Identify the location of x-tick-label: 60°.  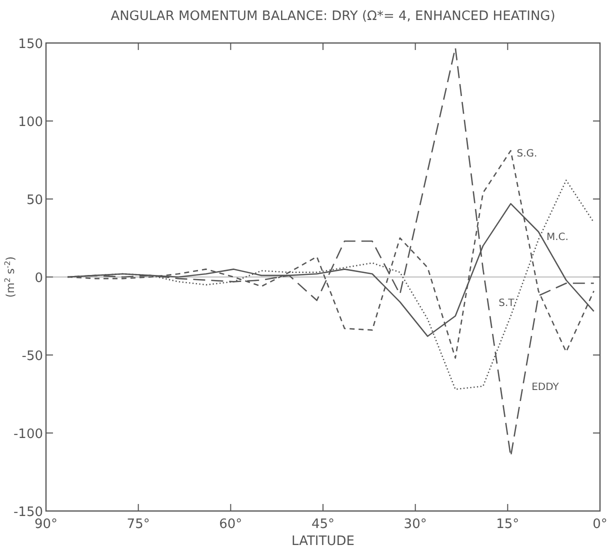
(230, 524).